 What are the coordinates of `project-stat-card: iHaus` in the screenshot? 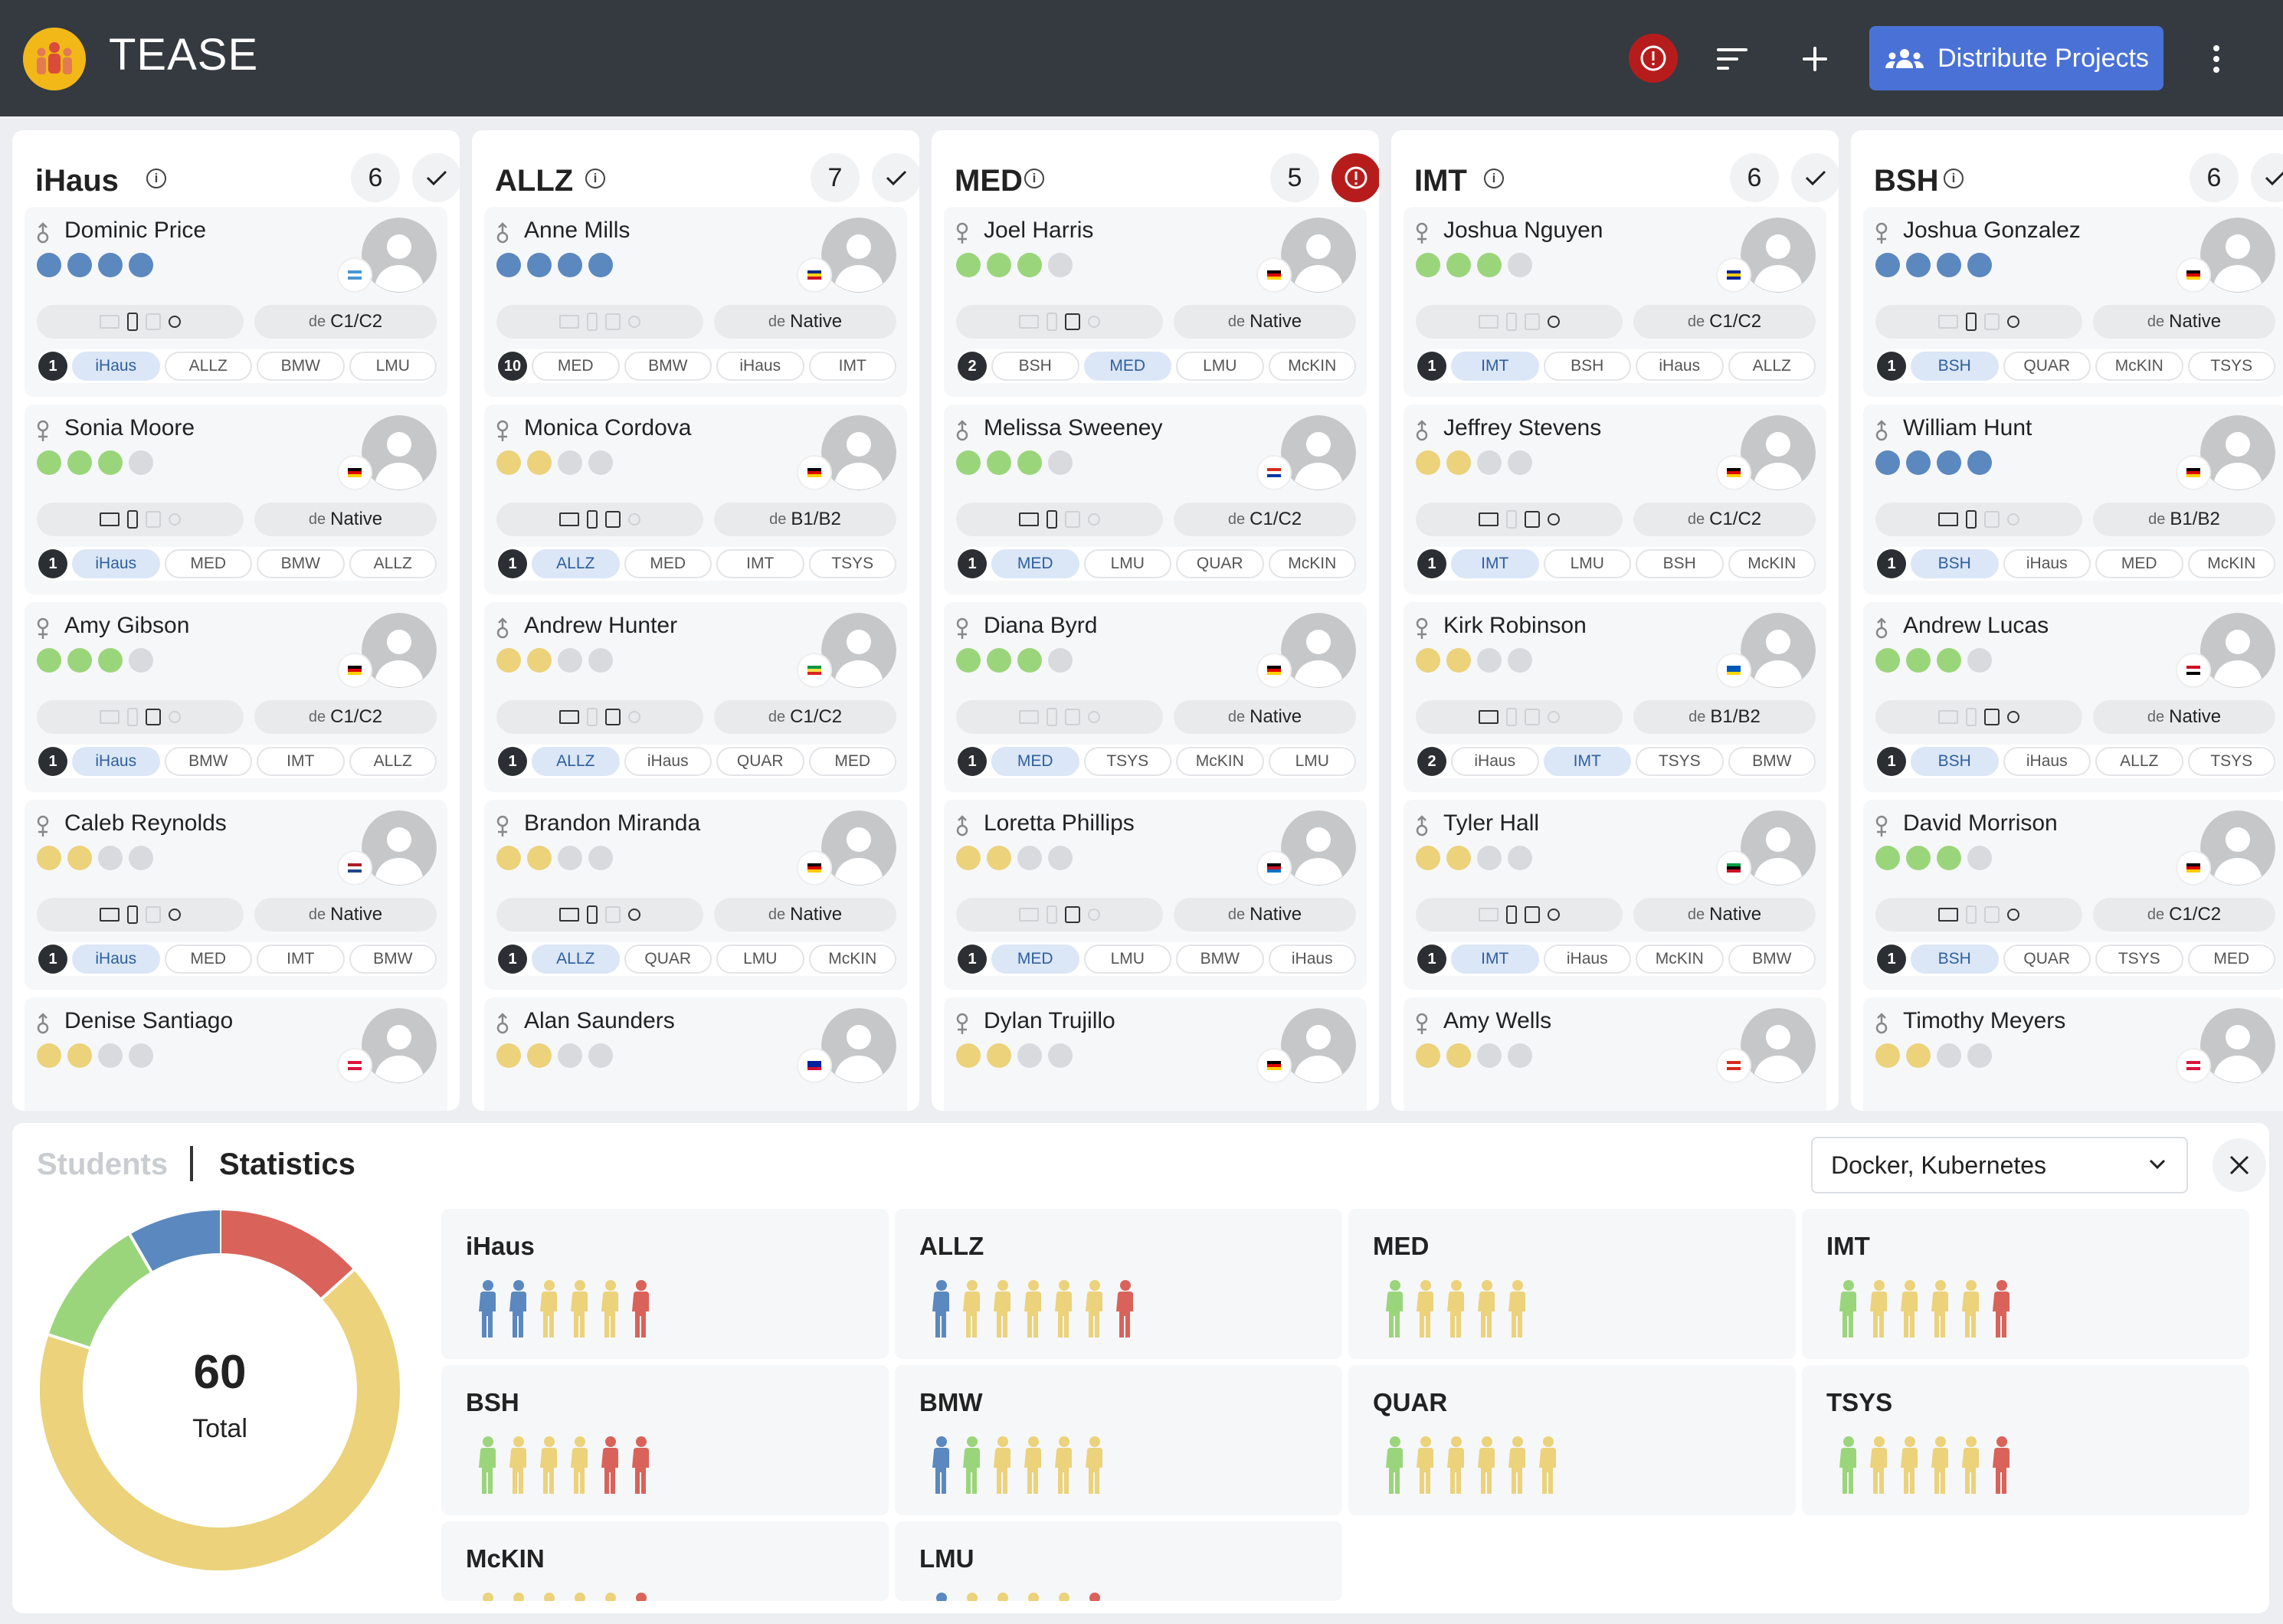 It's located at (665, 1284).